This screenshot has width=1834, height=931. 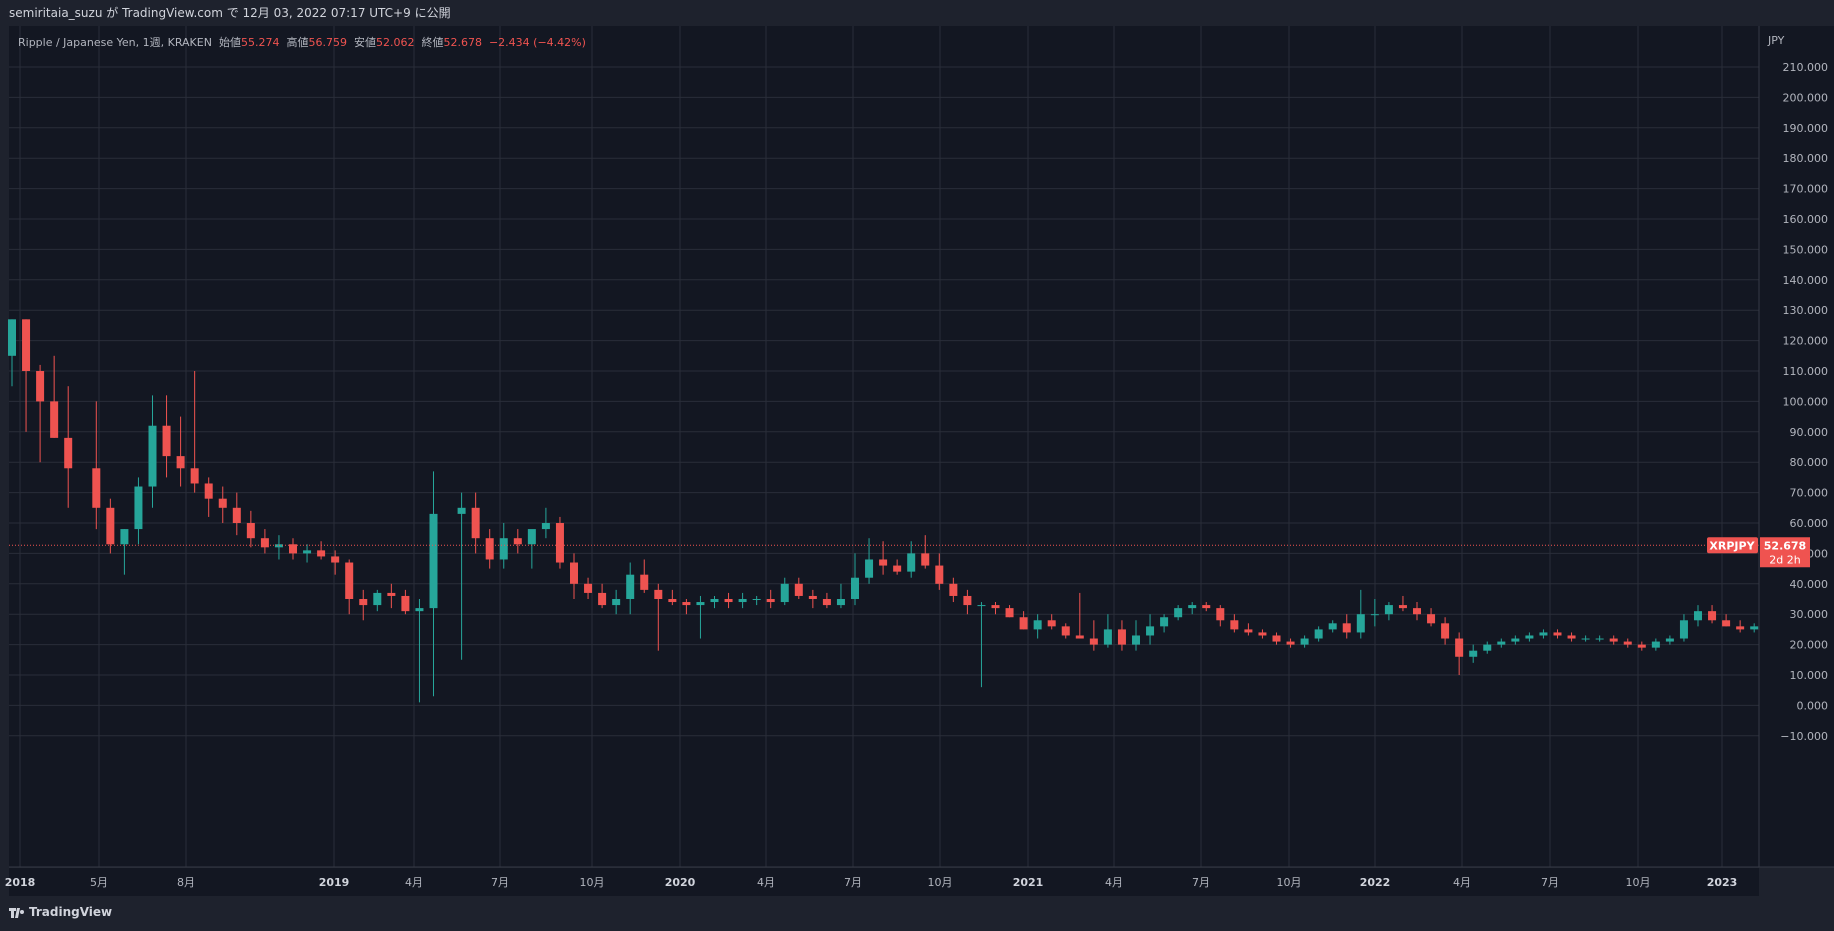 What do you see at coordinates (1804, 736) in the screenshot?
I see `price-tick-label: −10.000` at bounding box center [1804, 736].